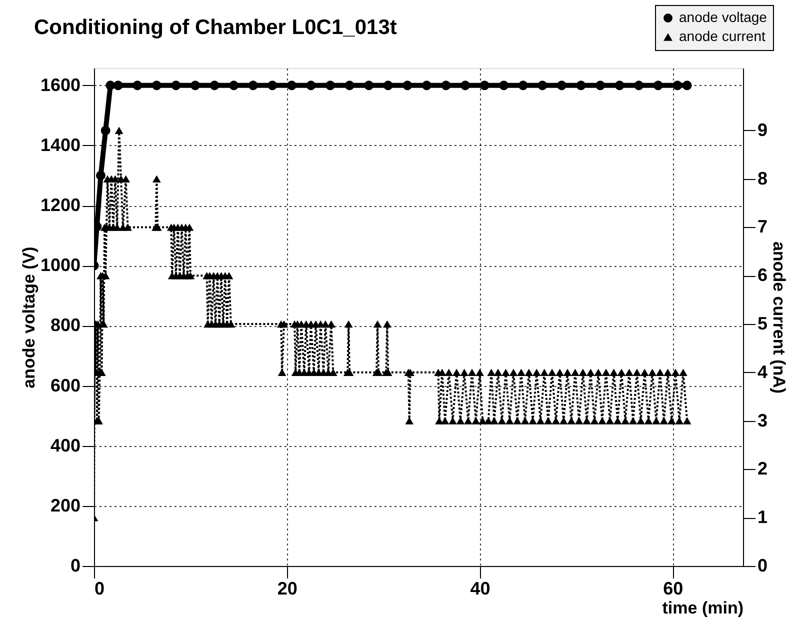  What do you see at coordinates (28, 317) in the screenshot?
I see `y-axis-title: anode voltage (V)` at bounding box center [28, 317].